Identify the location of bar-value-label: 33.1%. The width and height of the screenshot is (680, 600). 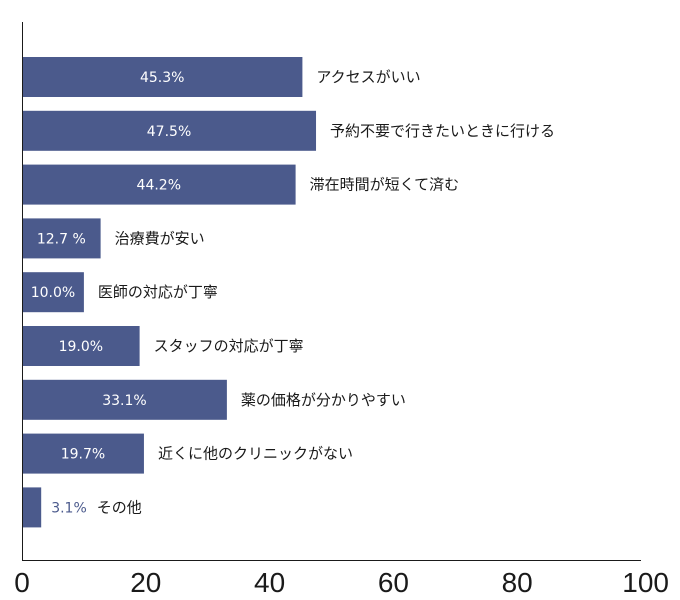
(124, 401).